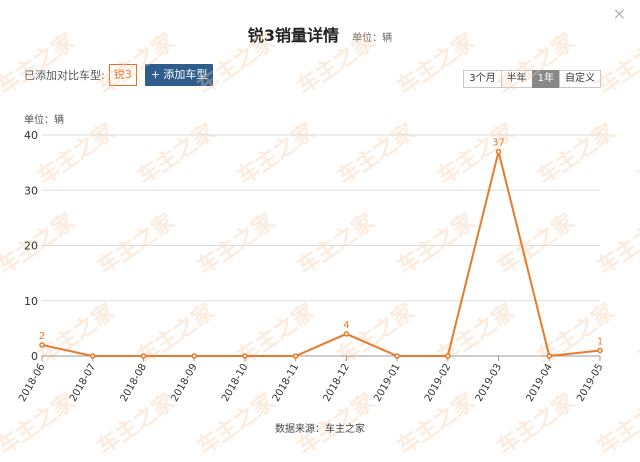 The height and width of the screenshot is (462, 640). What do you see at coordinates (134, 383) in the screenshot?
I see `x-tick-label: 2018-08` at bounding box center [134, 383].